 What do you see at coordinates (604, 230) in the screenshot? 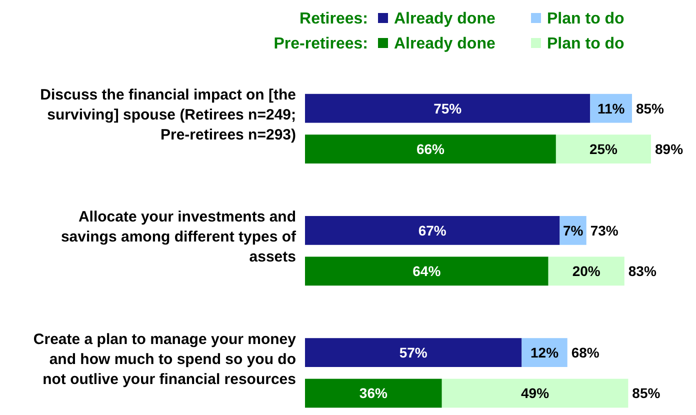
I see `total-label: 73%` at bounding box center [604, 230].